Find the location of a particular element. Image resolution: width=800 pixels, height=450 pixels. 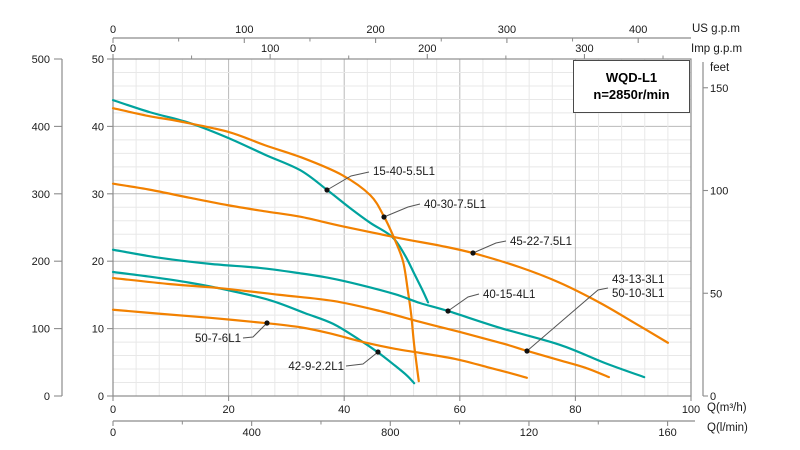

flow-m3h-tick-label: 20 is located at coordinates (228, 410).